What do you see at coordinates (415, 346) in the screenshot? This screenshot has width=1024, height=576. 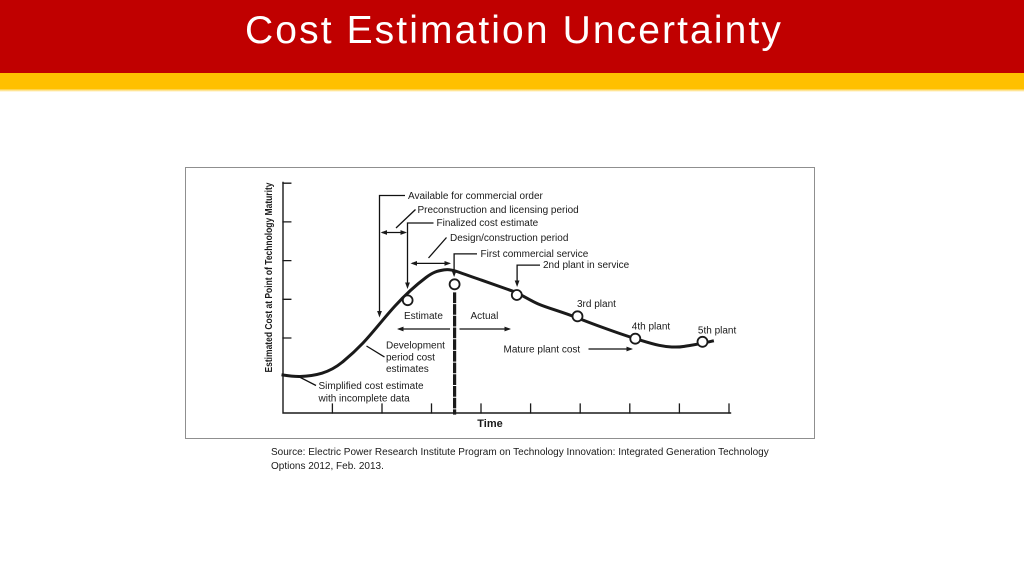 I see `svg-text: Development` at bounding box center [415, 346].